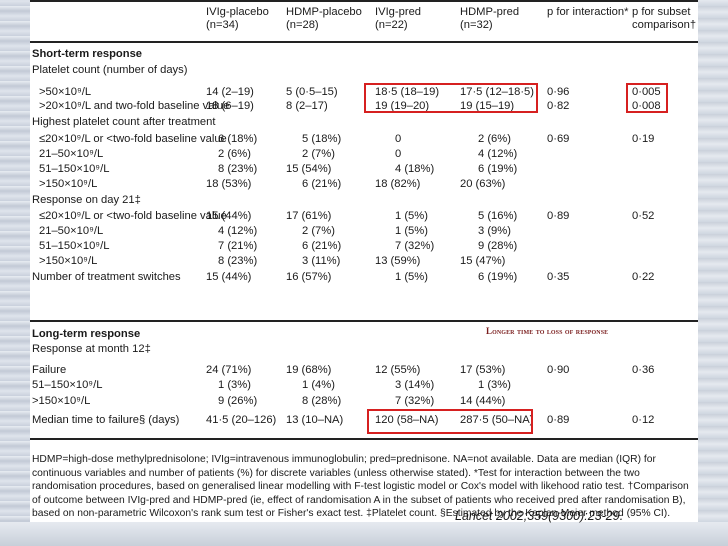 Image resolution: width=728 pixels, height=546 pixels. I want to click on table-cell: 13 (10–NA), so click(315, 420).